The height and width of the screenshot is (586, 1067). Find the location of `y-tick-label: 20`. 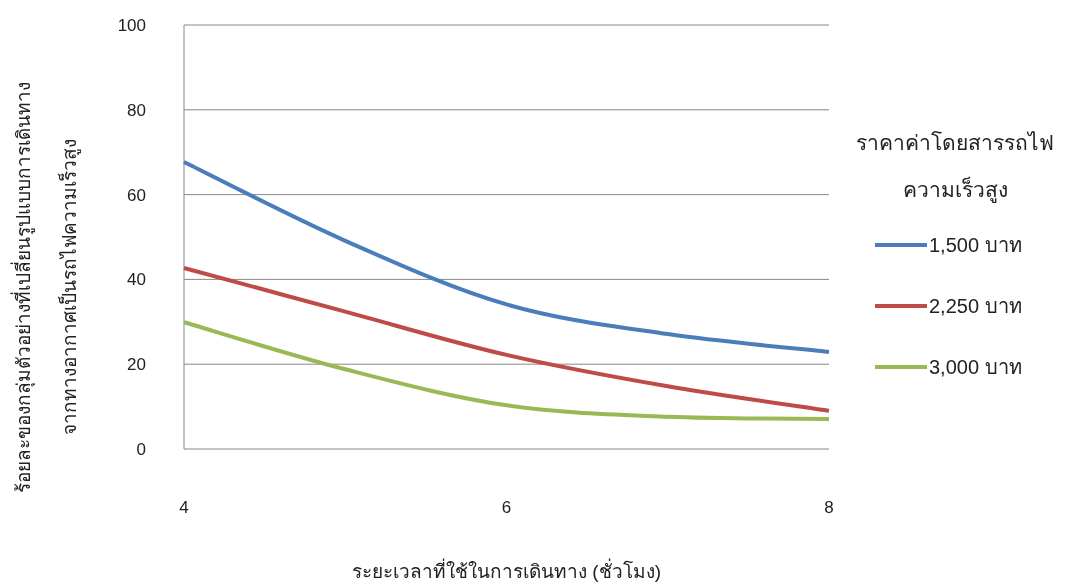

y-tick-label: 20 is located at coordinates (136, 365).